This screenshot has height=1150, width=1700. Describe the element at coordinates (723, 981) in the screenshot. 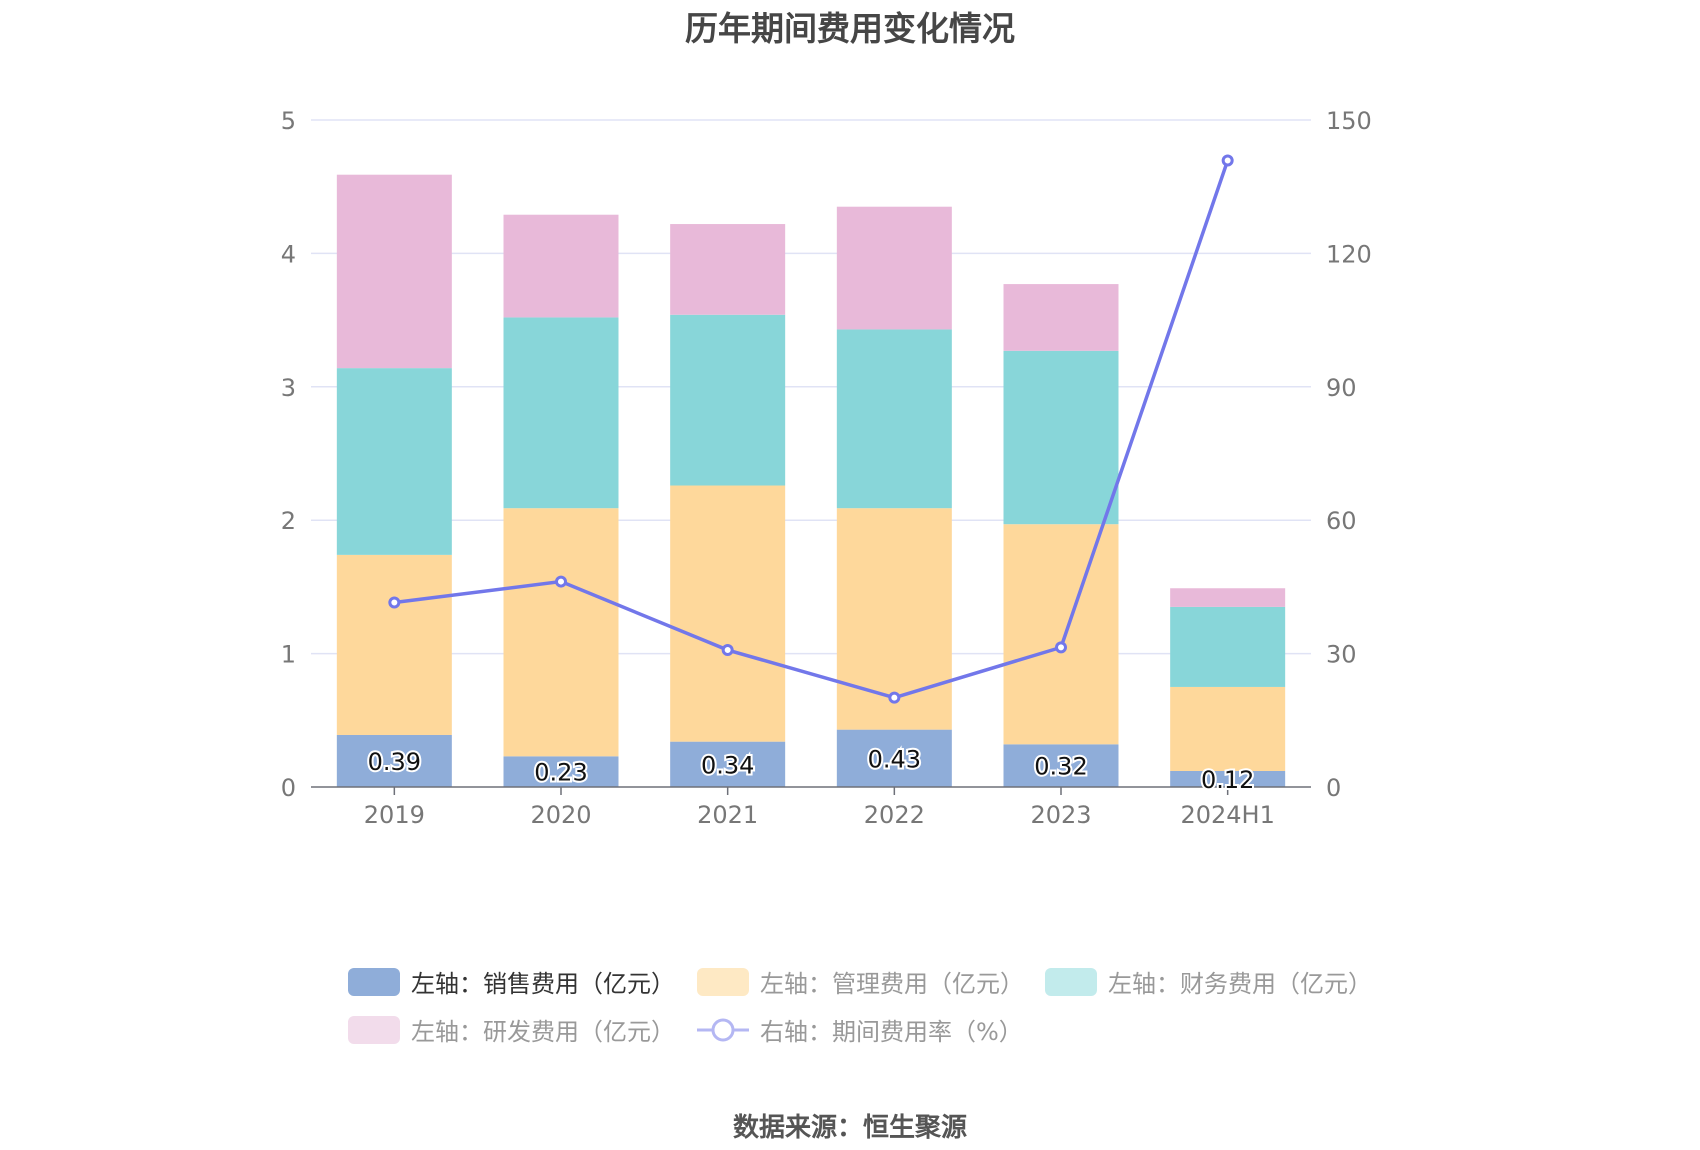

I see `legend-swatch-admin` at that location.